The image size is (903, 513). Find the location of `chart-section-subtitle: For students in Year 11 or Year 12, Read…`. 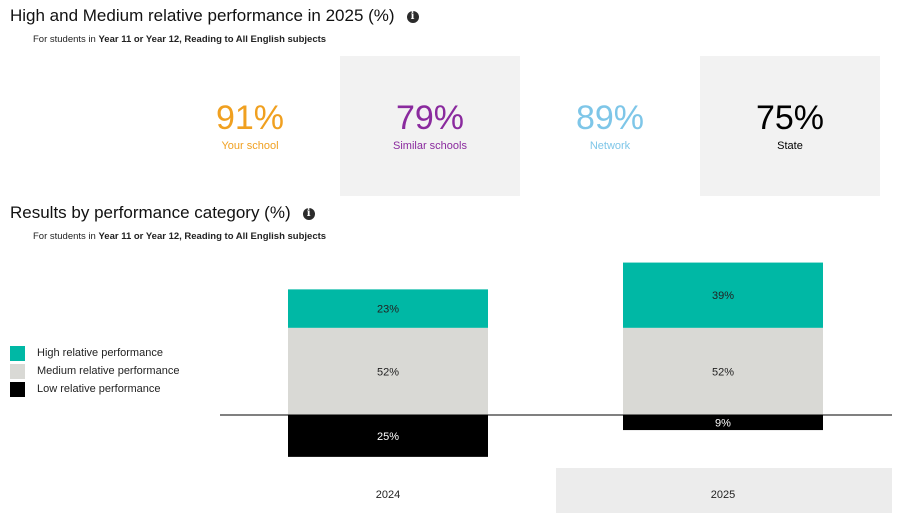

chart-section-subtitle: For students in Year 11 or Year 12, Read… is located at coordinates (179, 236).